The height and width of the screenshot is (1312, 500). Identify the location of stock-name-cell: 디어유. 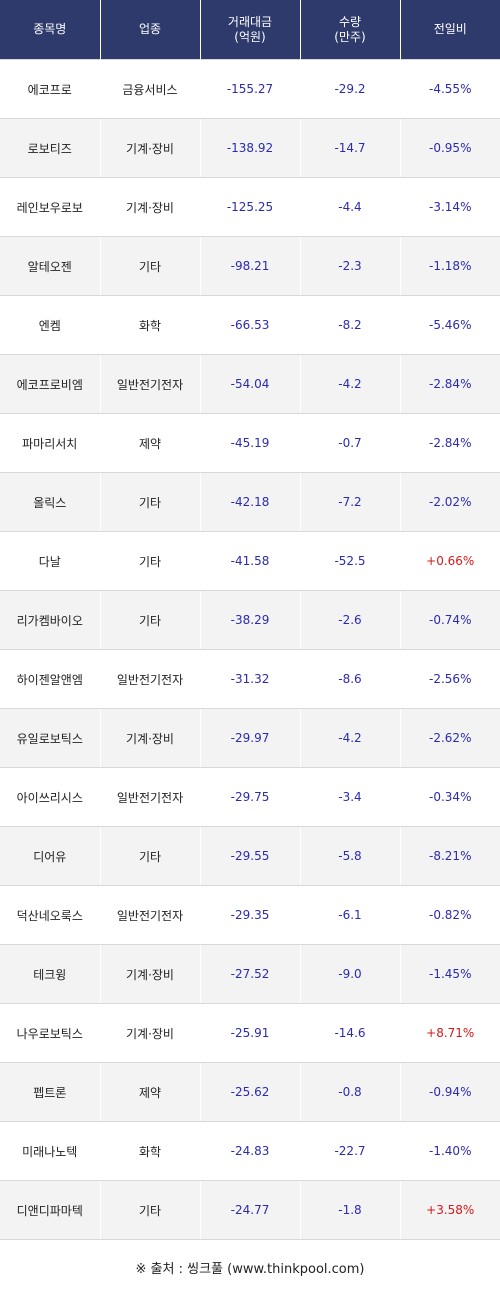
(50, 856).